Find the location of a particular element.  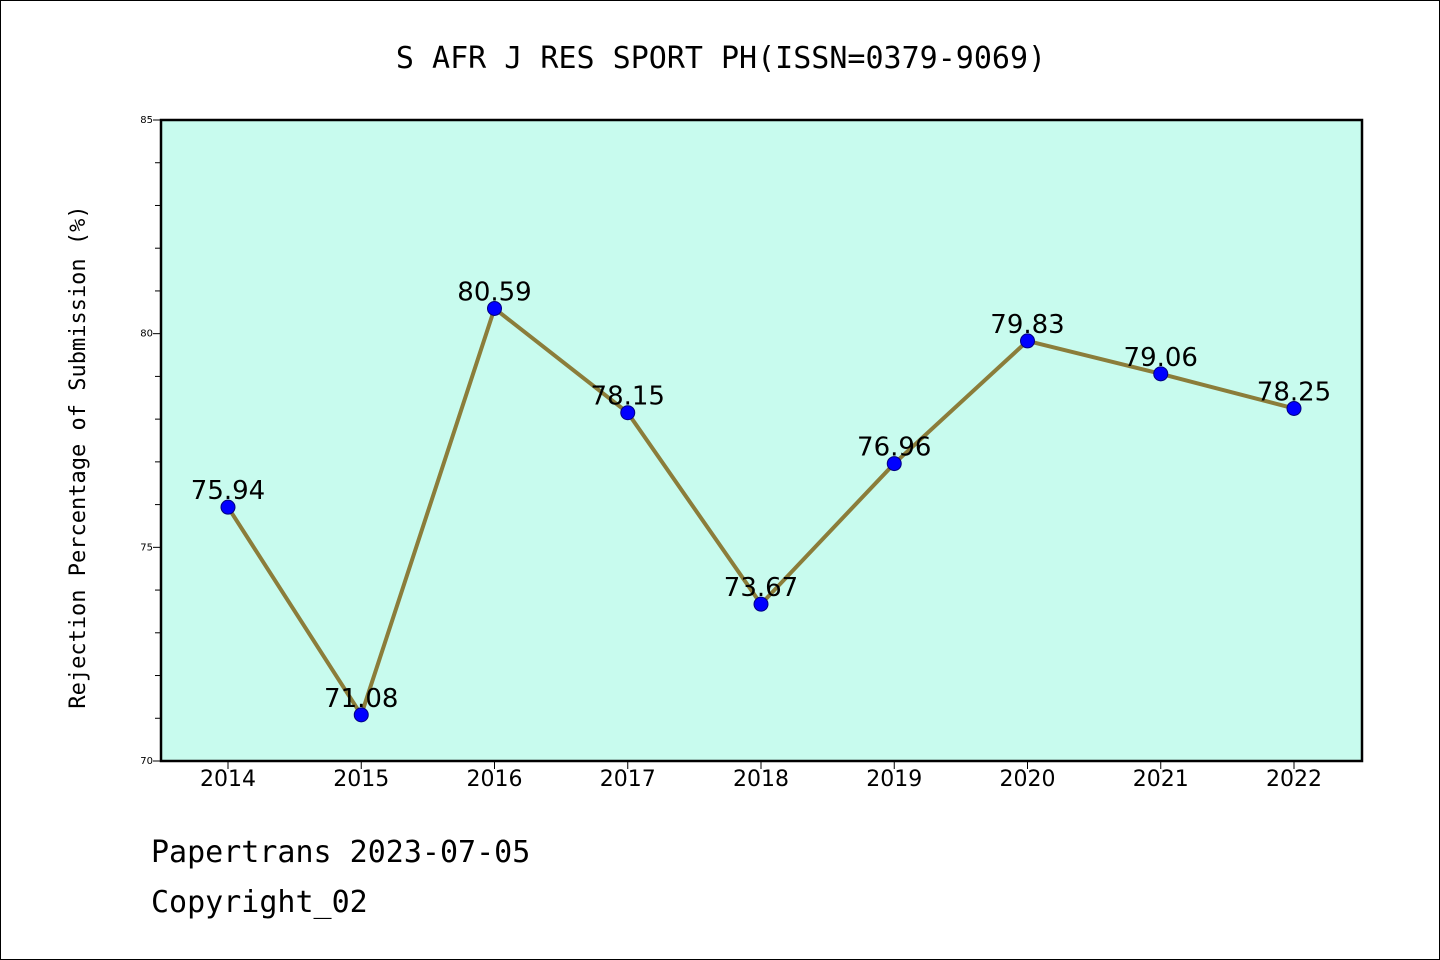

data-label: 79.83 is located at coordinates (1027, 325).